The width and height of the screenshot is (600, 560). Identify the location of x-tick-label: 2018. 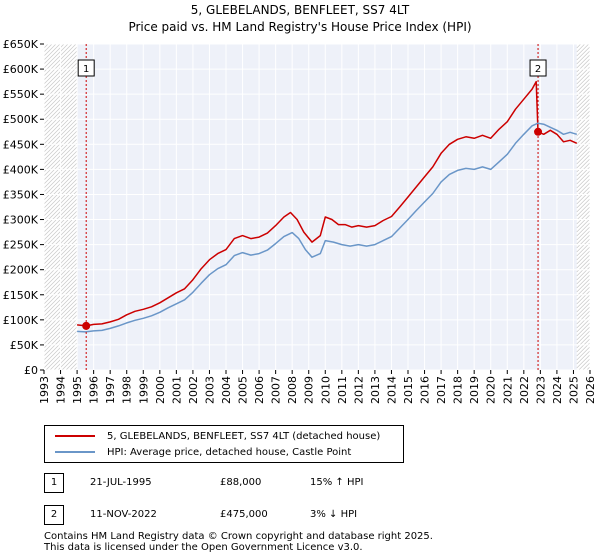
(458, 390).